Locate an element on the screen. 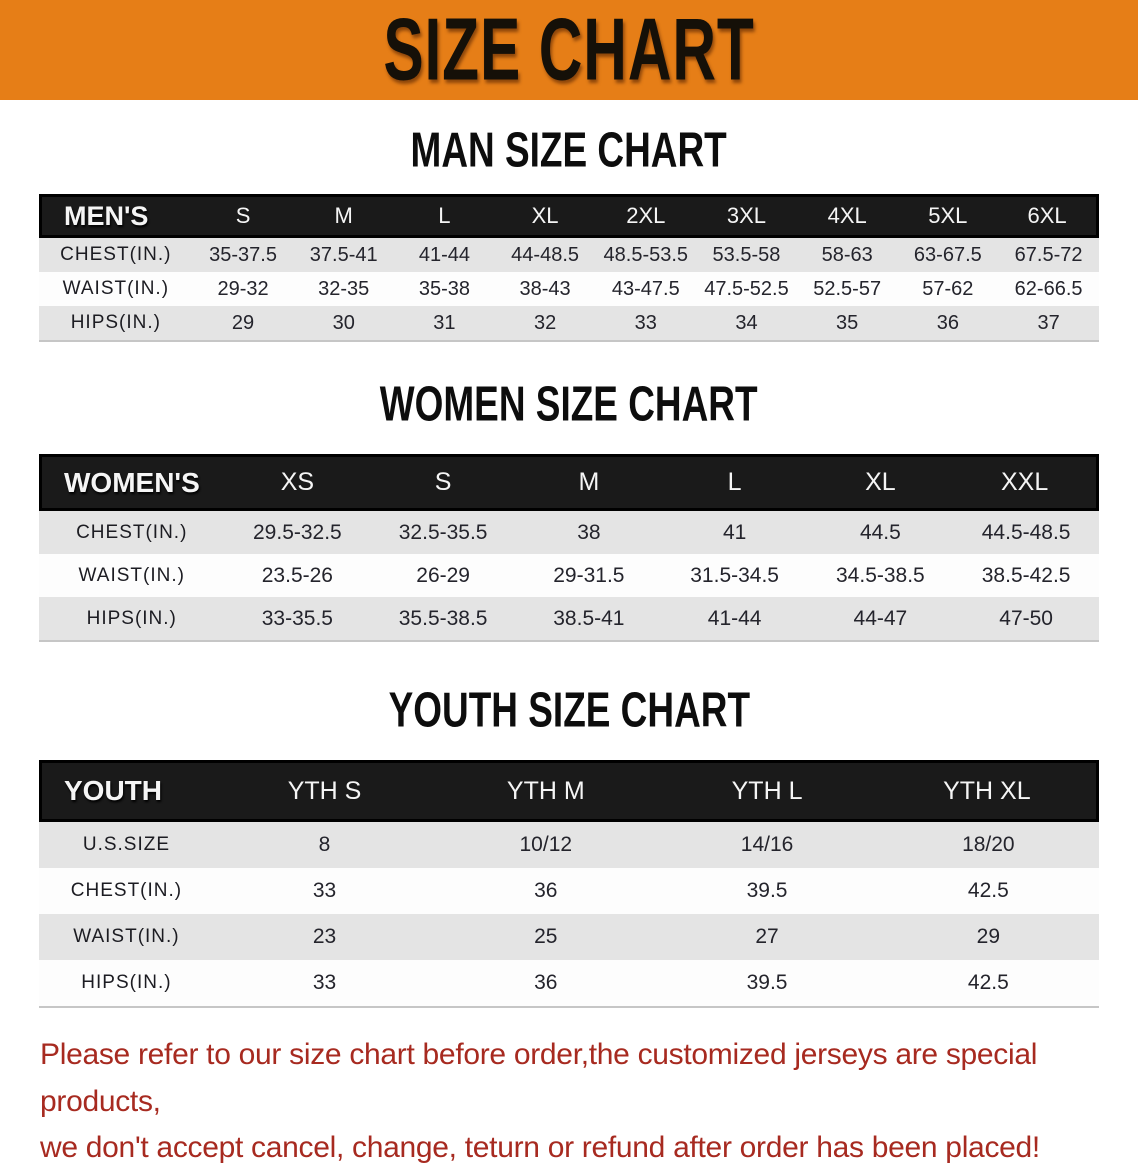 The width and height of the screenshot is (1138, 1172). measurement-cell: 35.5-38.5 is located at coordinates (443, 618).